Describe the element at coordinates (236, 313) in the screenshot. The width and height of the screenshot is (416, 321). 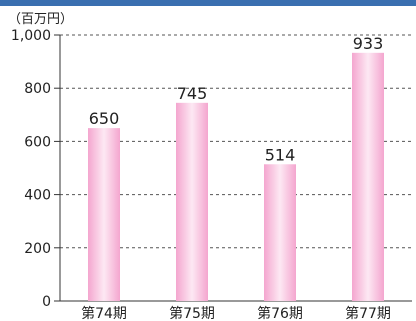
I see `category-labels: 第74期 第75期 第76期 第77期` at that location.